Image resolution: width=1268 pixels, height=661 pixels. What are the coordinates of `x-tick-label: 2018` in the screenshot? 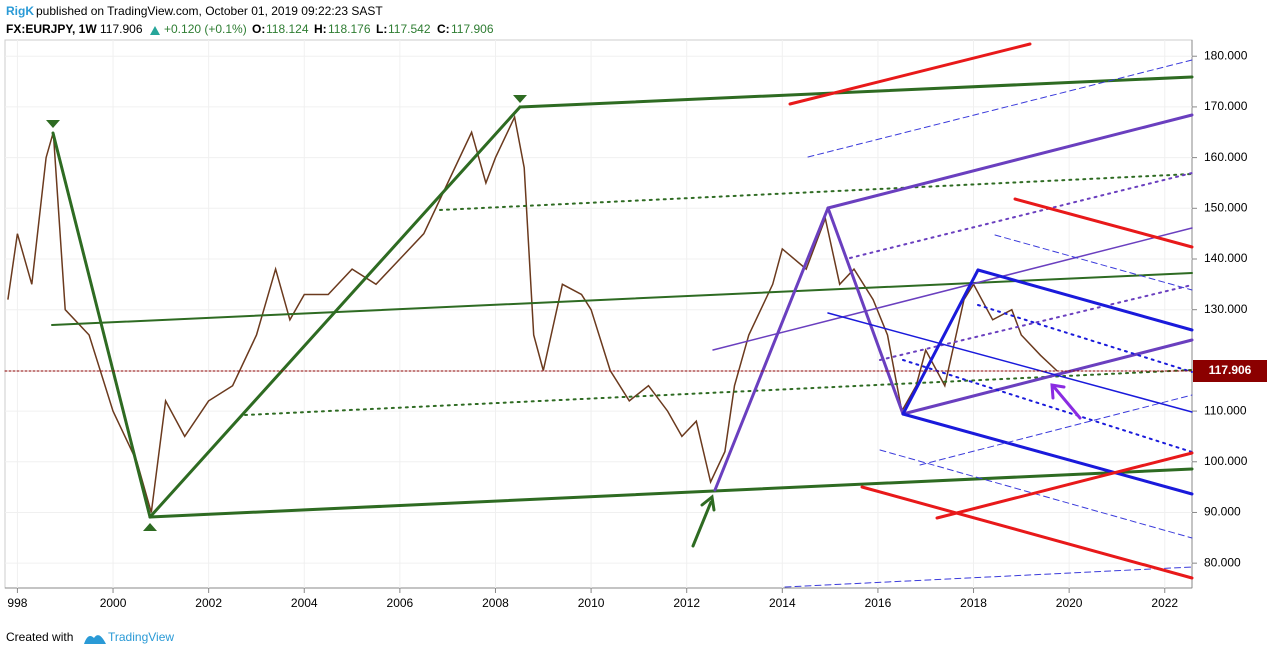 It's located at (973, 603).